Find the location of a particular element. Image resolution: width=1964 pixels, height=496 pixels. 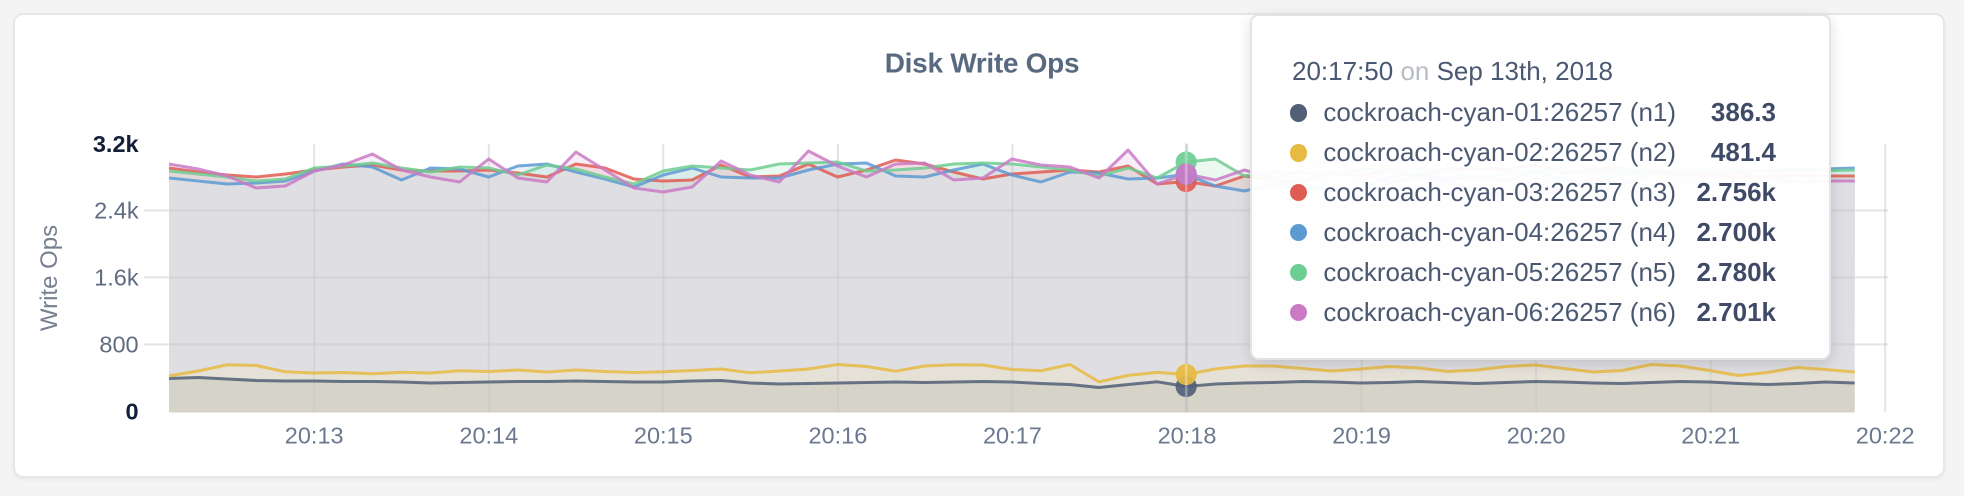

svg-text: 20:20 is located at coordinates (1536, 436).